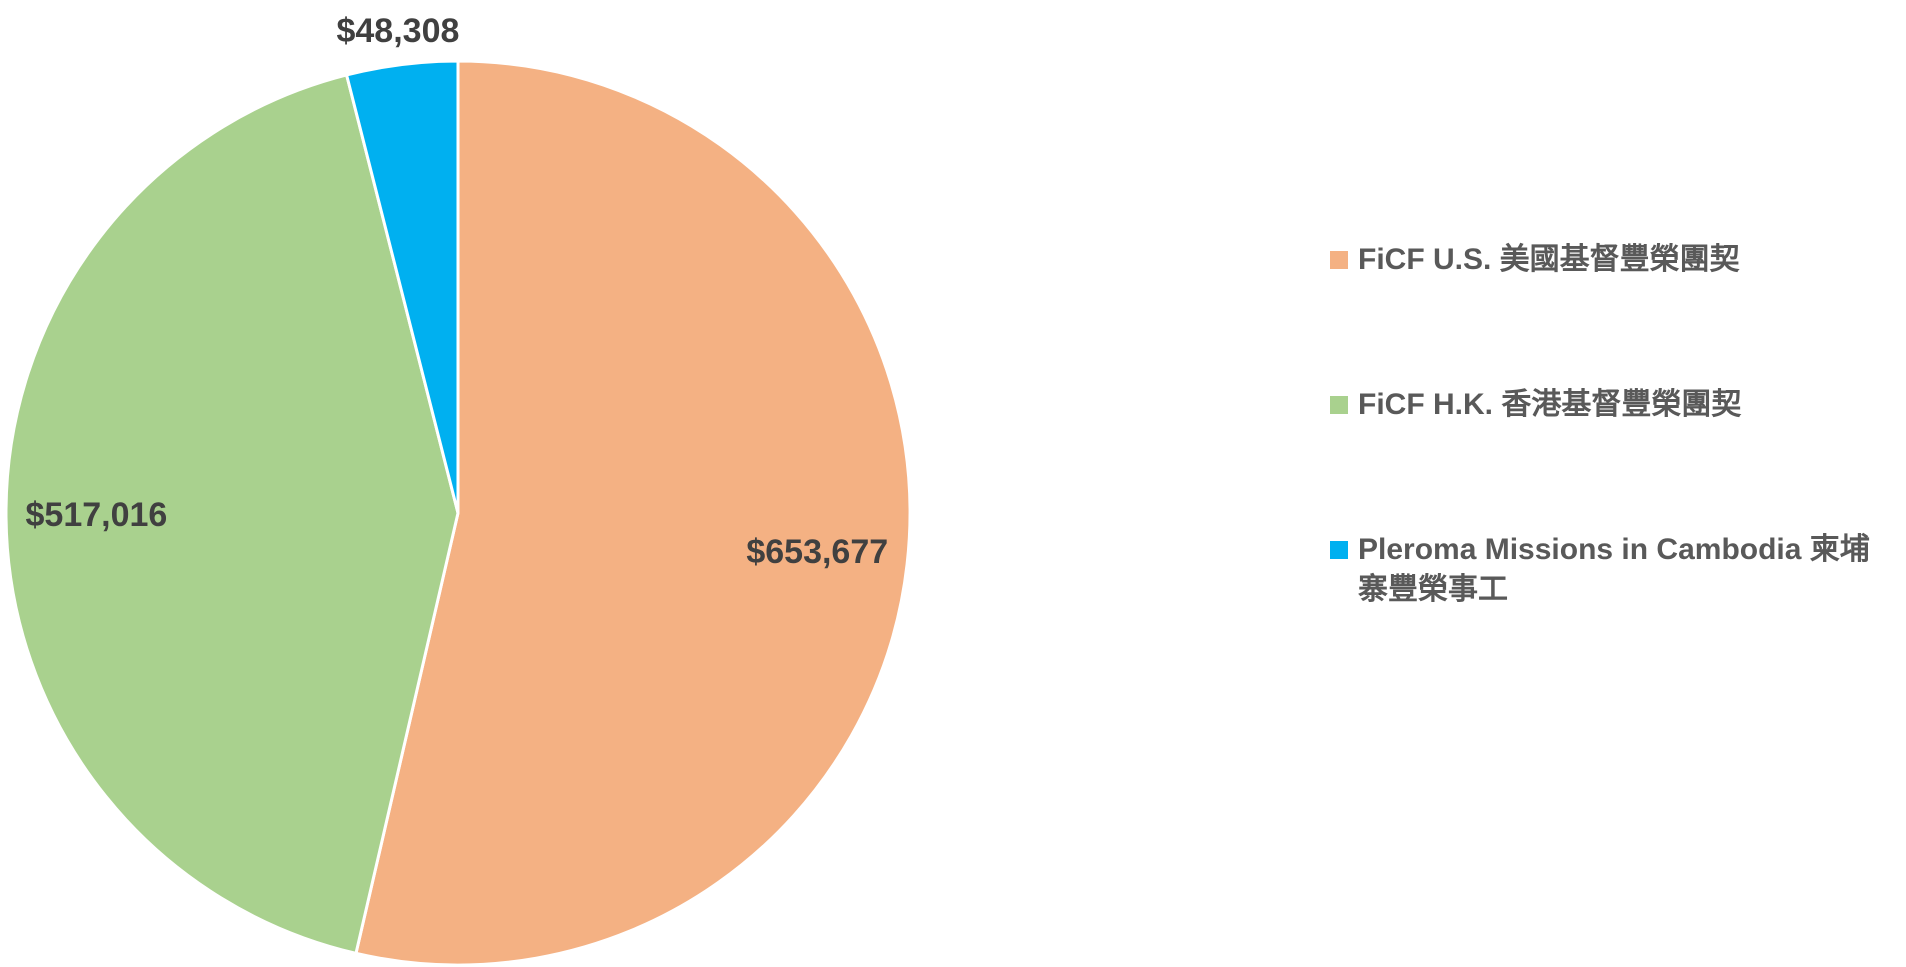 This screenshot has width=1906, height=967. What do you see at coordinates (817, 552) in the screenshot?
I see `data-label: $653,677` at bounding box center [817, 552].